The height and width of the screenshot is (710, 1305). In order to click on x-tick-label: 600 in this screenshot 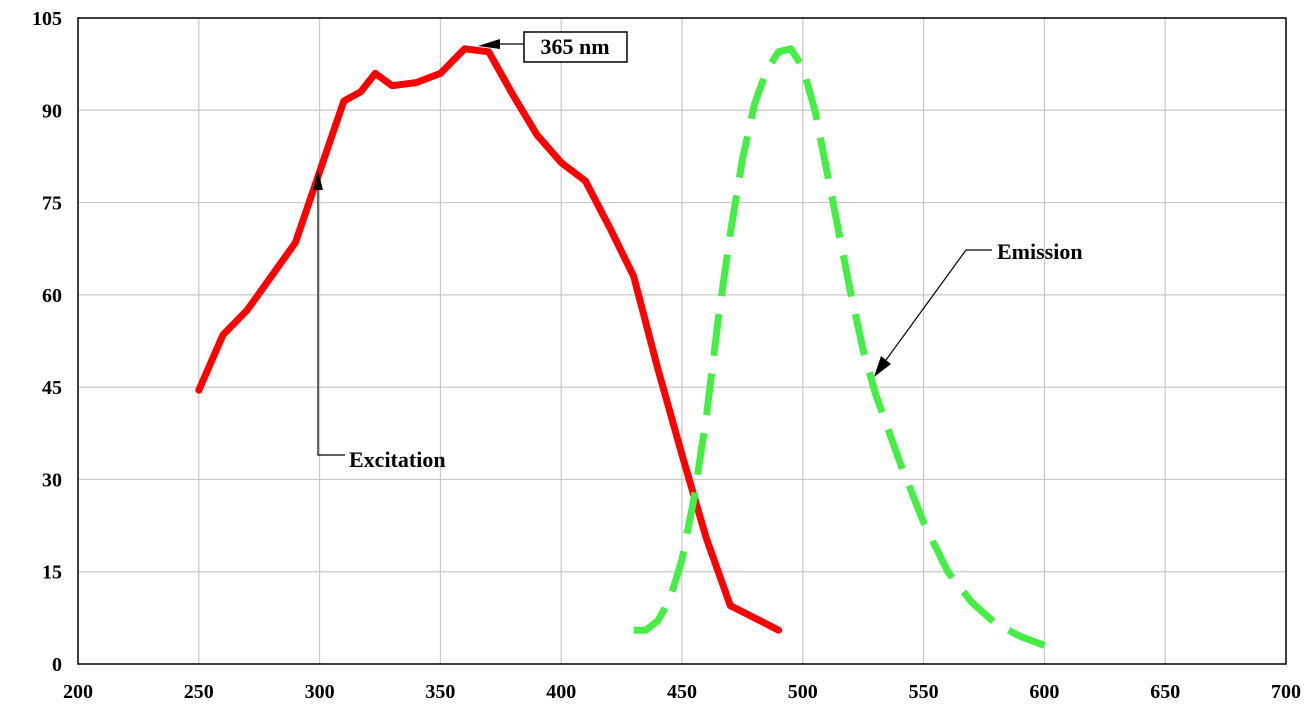, I will do `click(1044, 692)`.